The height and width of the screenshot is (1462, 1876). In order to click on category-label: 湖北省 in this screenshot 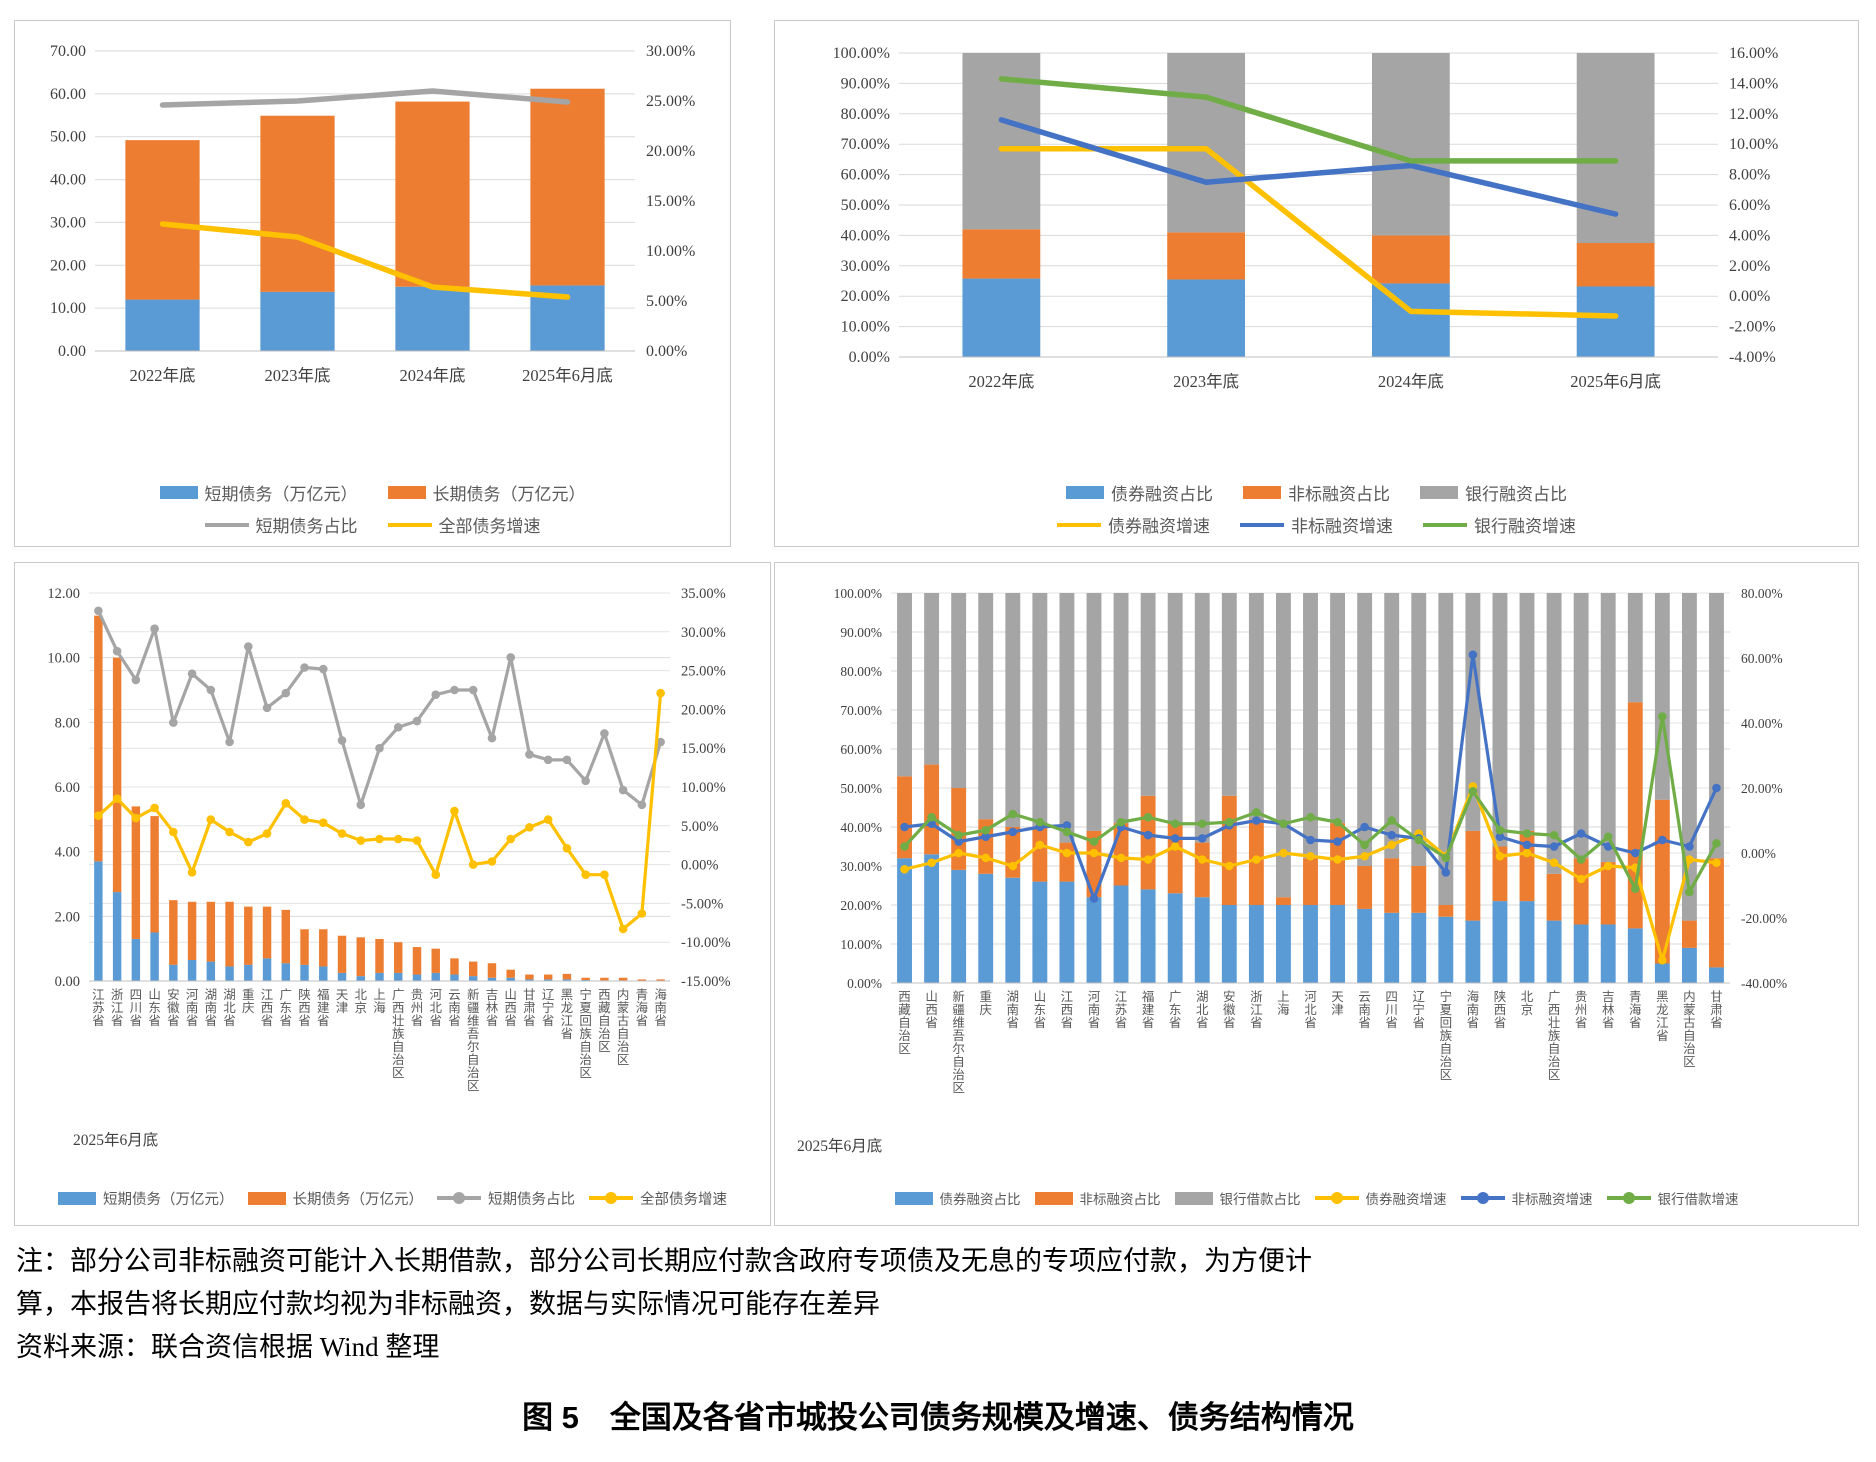, I will do `click(1202, 1009)`.